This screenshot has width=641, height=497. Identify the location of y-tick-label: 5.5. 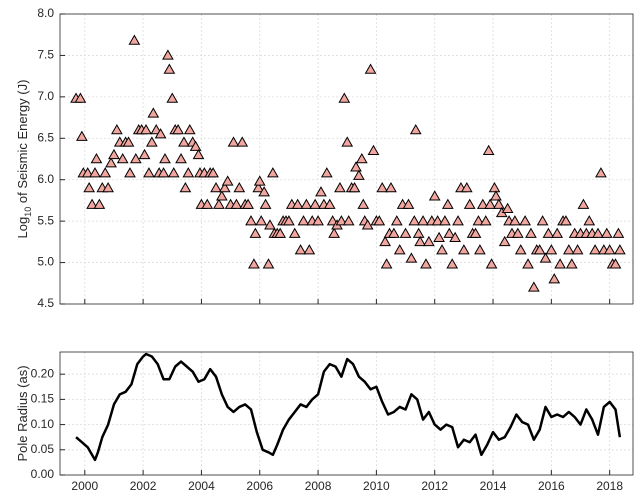
(45, 220).